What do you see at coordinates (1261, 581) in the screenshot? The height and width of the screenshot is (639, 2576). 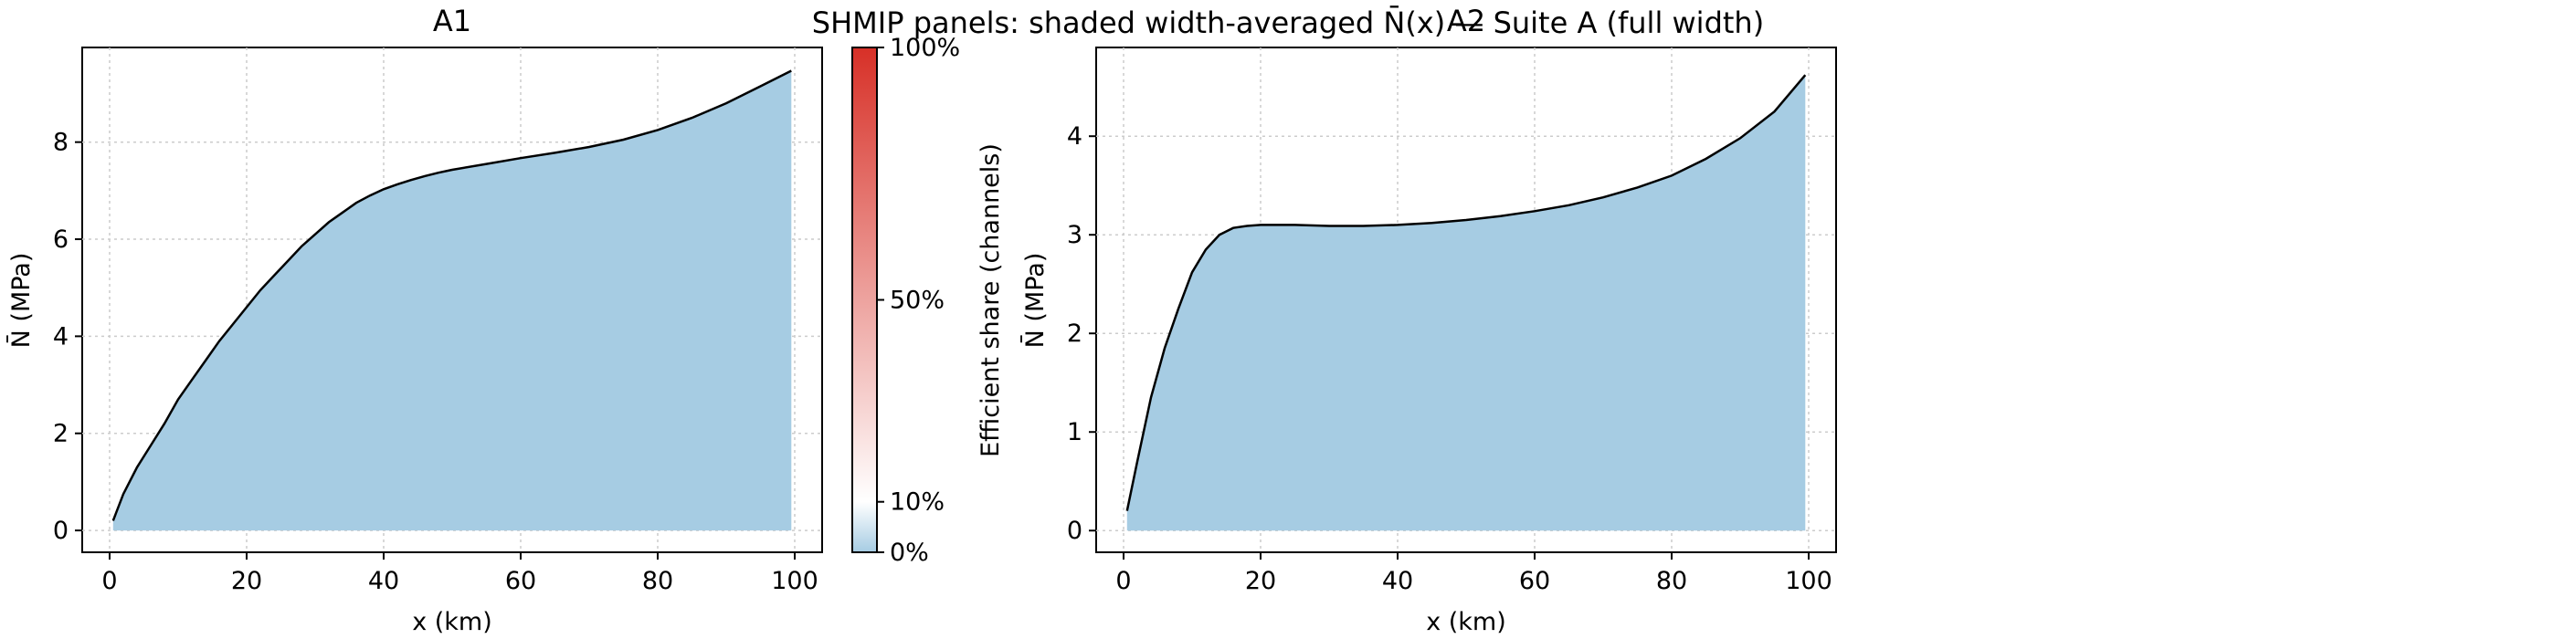 I see `panel-a2-xtick-label: 20` at bounding box center [1261, 581].